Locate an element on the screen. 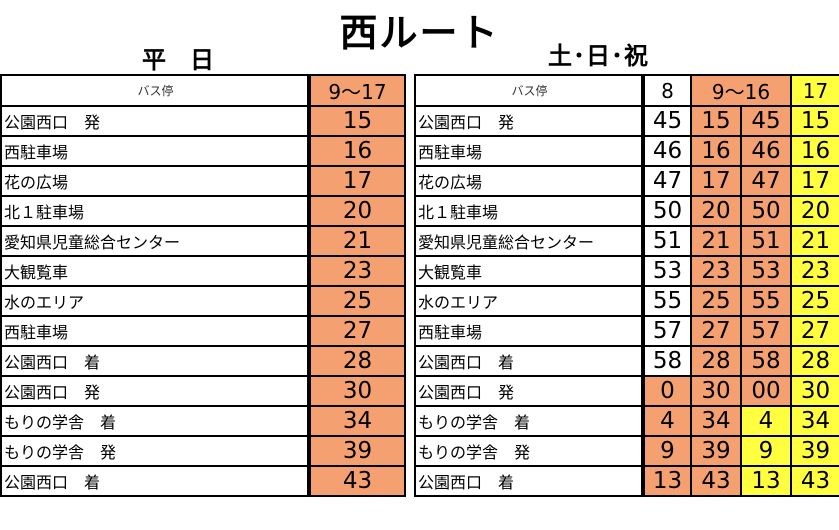  table-row: 水のエリア 25 is located at coordinates (203, 301).